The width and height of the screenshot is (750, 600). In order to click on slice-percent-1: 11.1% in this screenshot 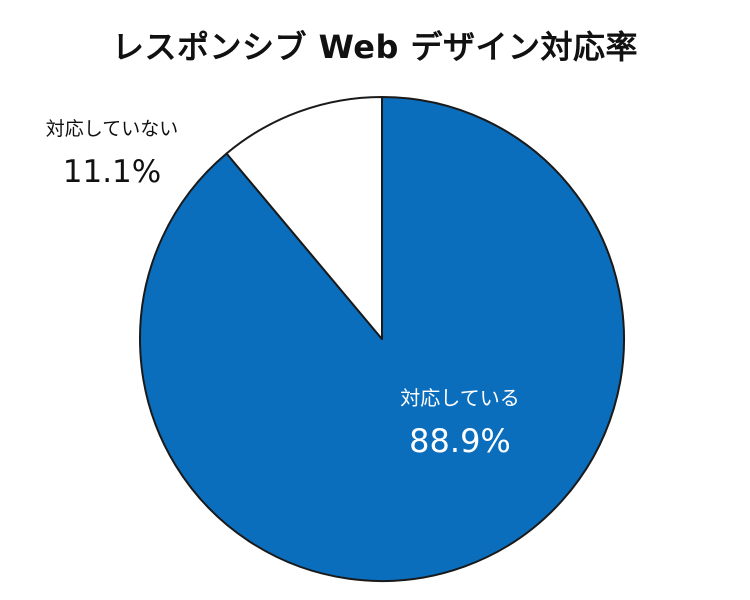, I will do `click(112, 172)`.